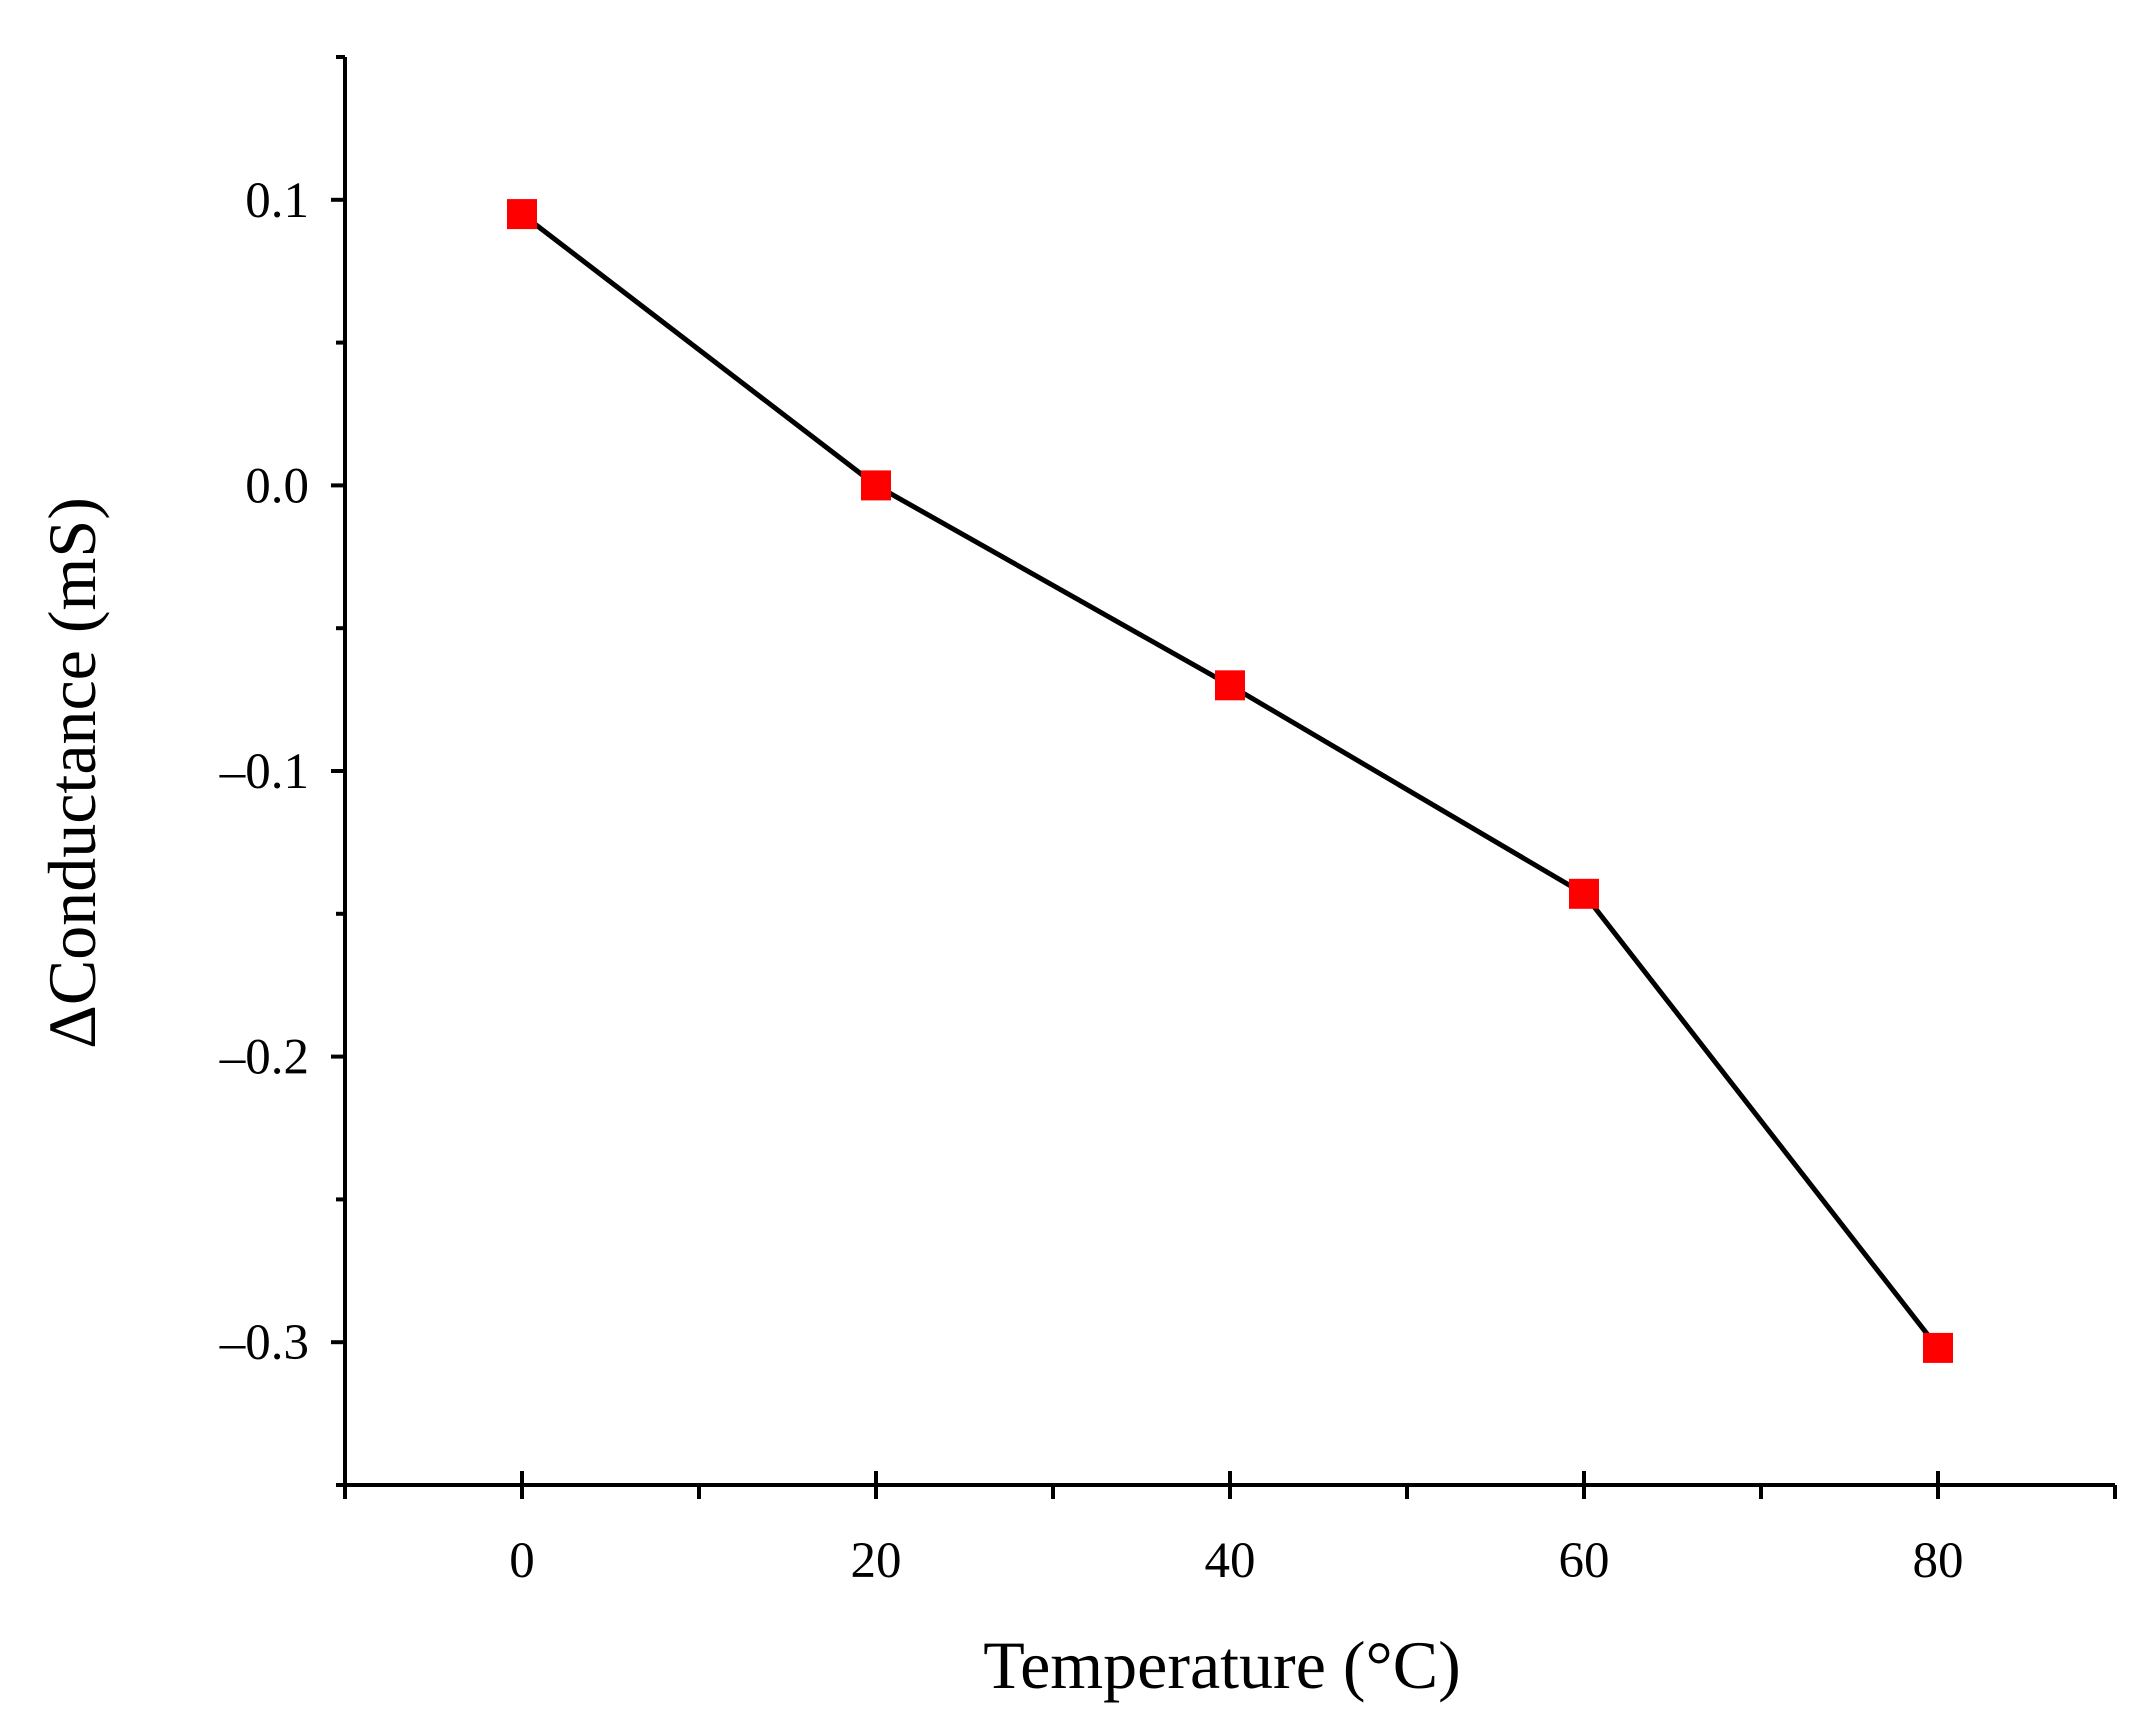 Image resolution: width=2156 pixels, height=1723 pixels. What do you see at coordinates (277, 486) in the screenshot?
I see `y-tick-label: 0.0` at bounding box center [277, 486].